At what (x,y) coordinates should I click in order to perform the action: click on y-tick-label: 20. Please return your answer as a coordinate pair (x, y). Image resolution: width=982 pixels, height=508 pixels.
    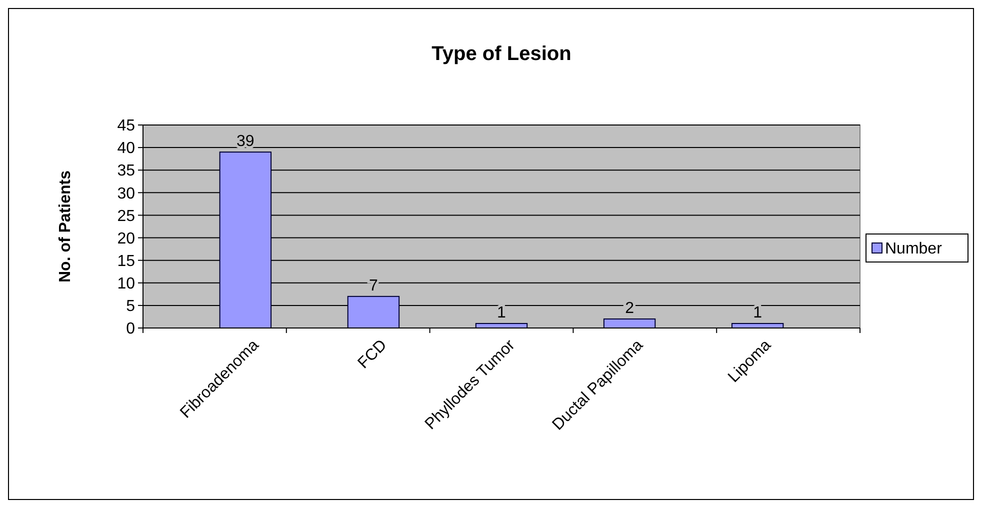
    Looking at the image, I should click on (126, 239).